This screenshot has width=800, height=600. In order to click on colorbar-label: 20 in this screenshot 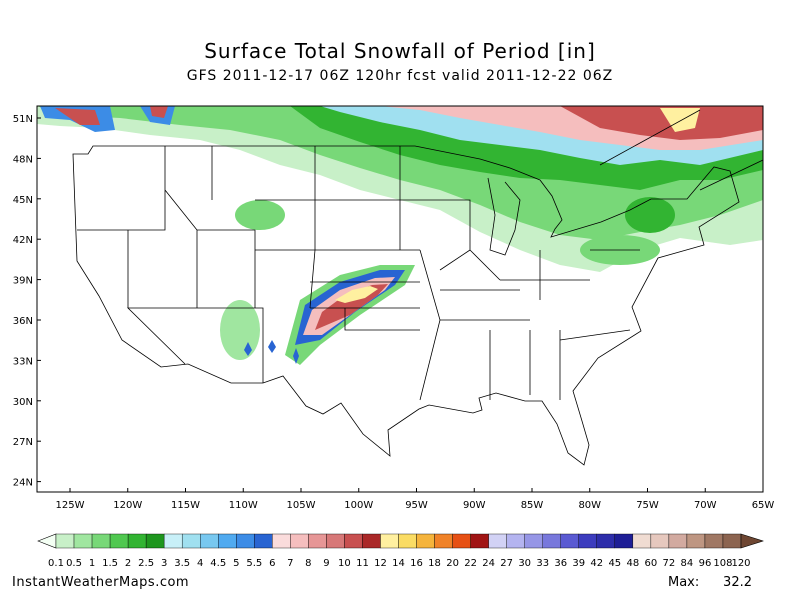, I will do `click(452, 563)`.